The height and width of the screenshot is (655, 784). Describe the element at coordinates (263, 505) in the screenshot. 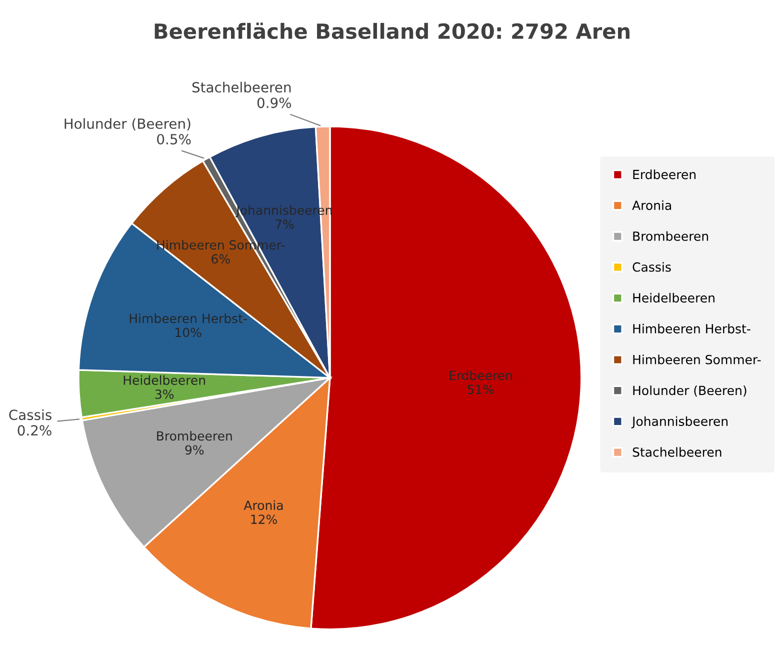

I see `slice-label: Aronia` at that location.